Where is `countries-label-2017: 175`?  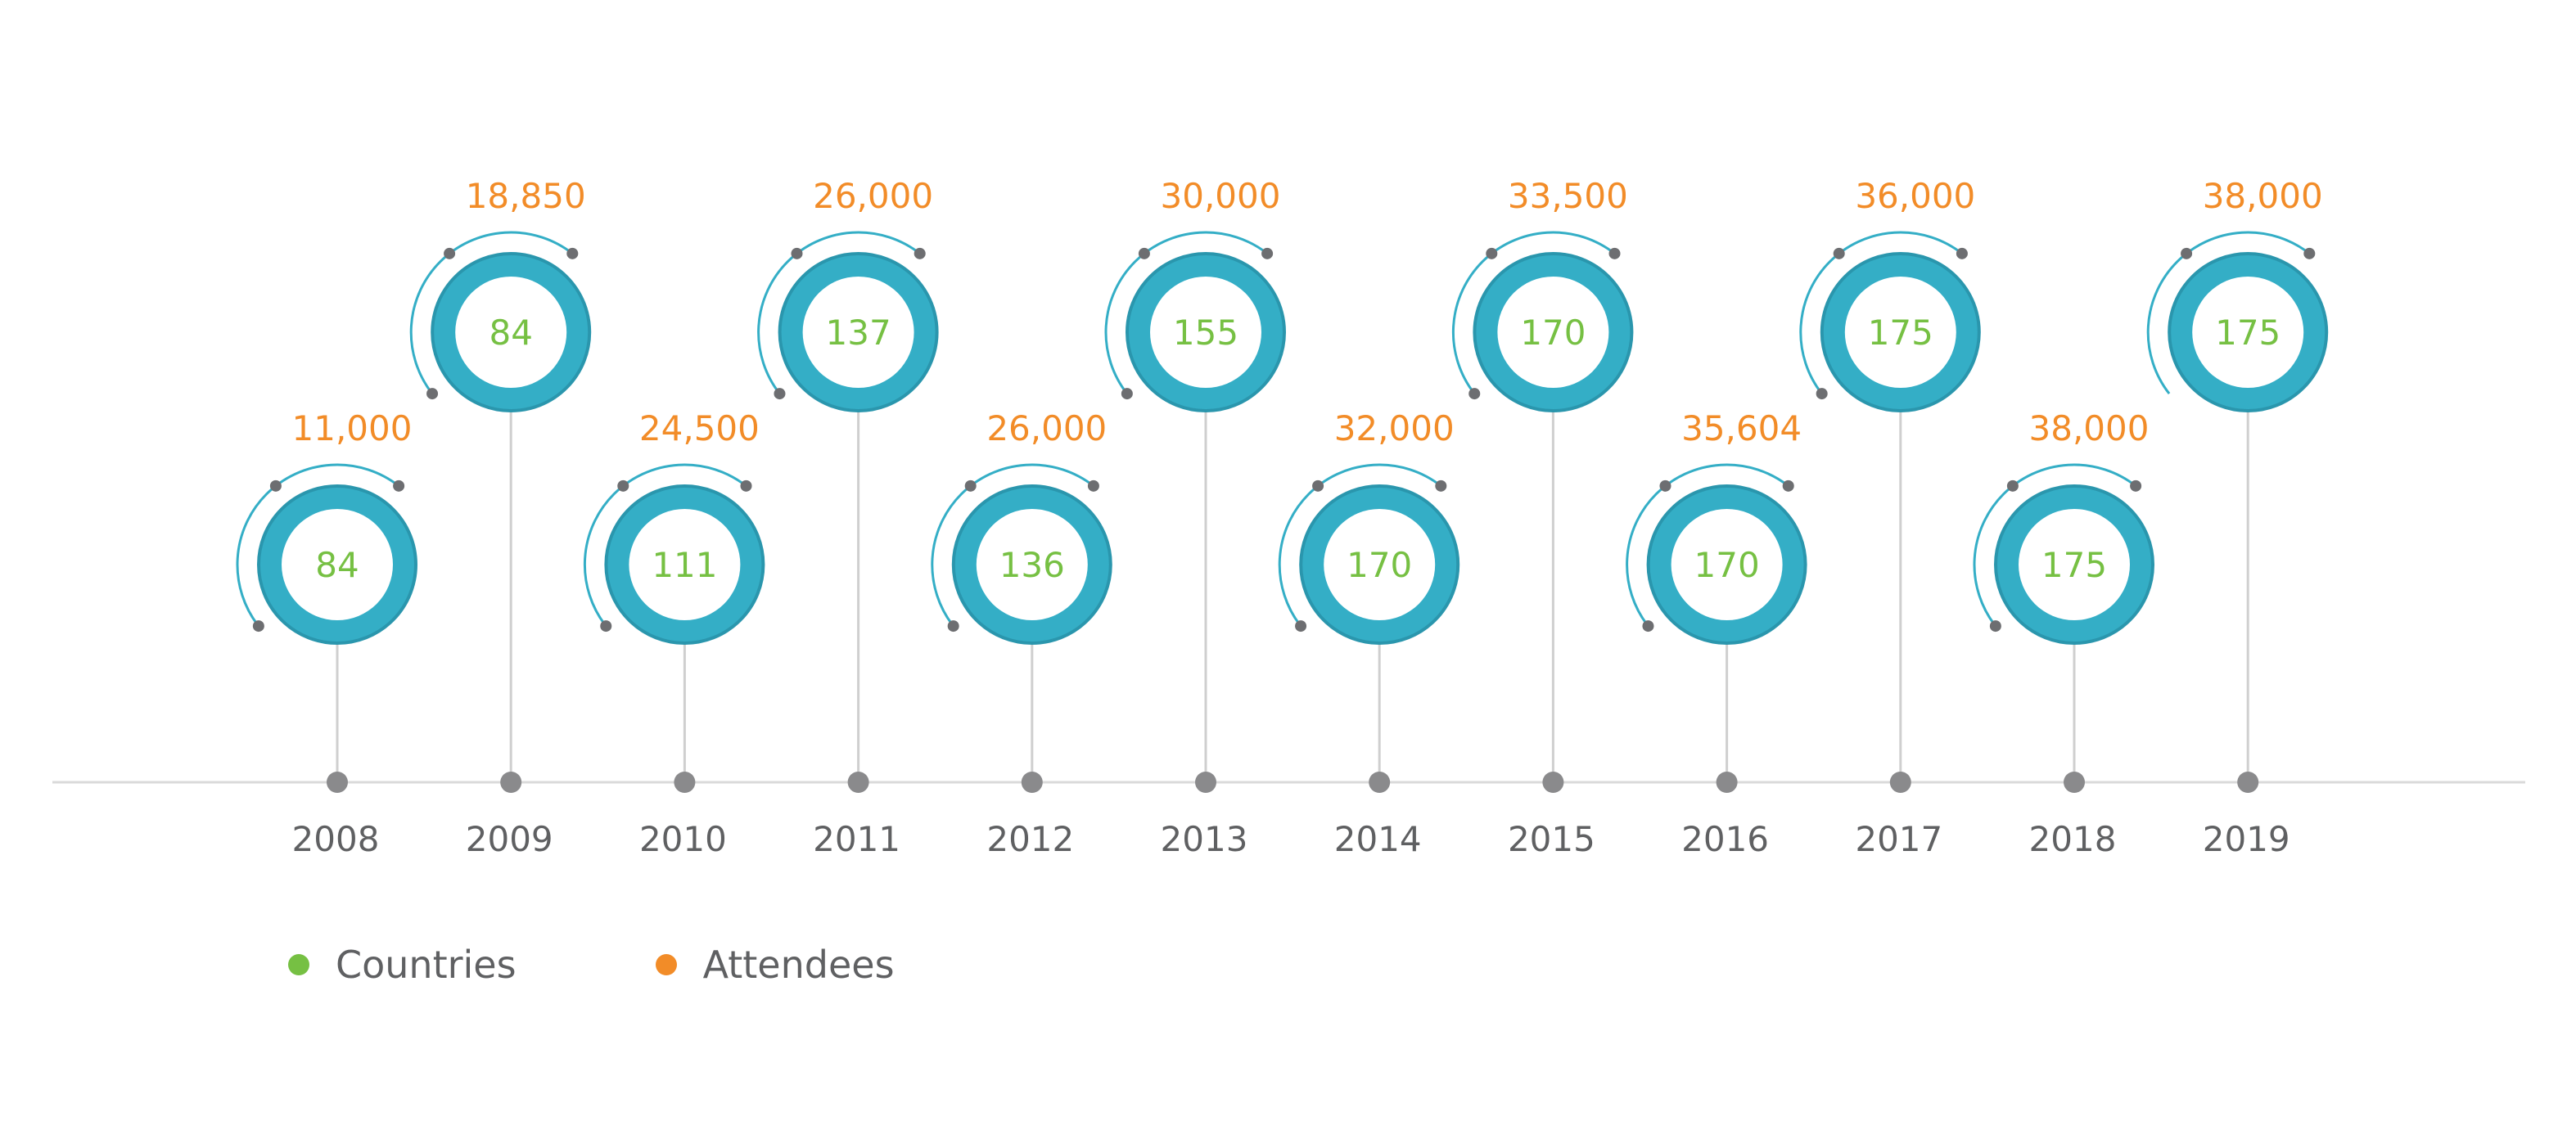 countries-label-2017: 175 is located at coordinates (1900, 333).